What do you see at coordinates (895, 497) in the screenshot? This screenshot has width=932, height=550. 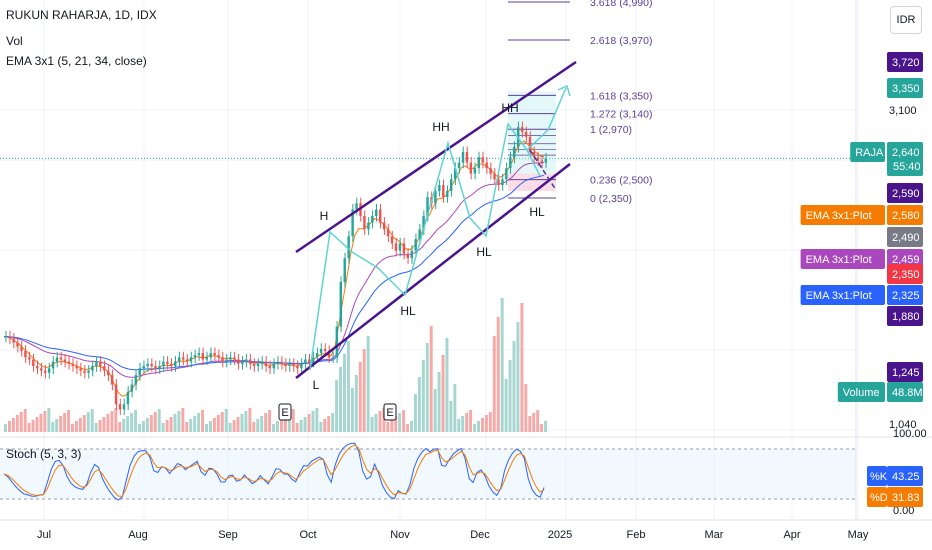 I see `stoch-badge: %D 31.83` at bounding box center [895, 497].